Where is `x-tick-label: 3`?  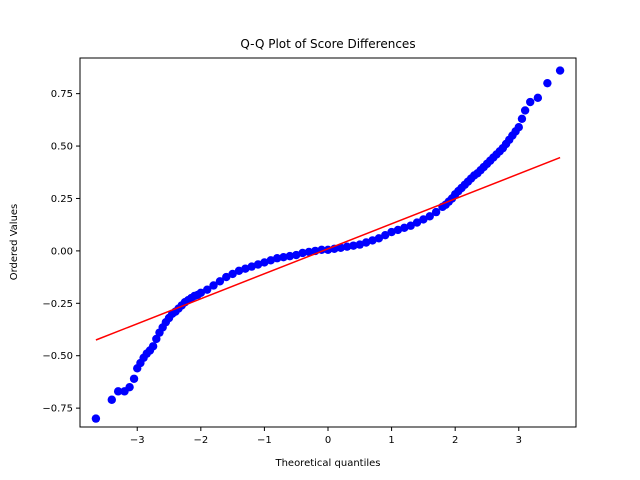 x-tick-label: 3 is located at coordinates (519, 440).